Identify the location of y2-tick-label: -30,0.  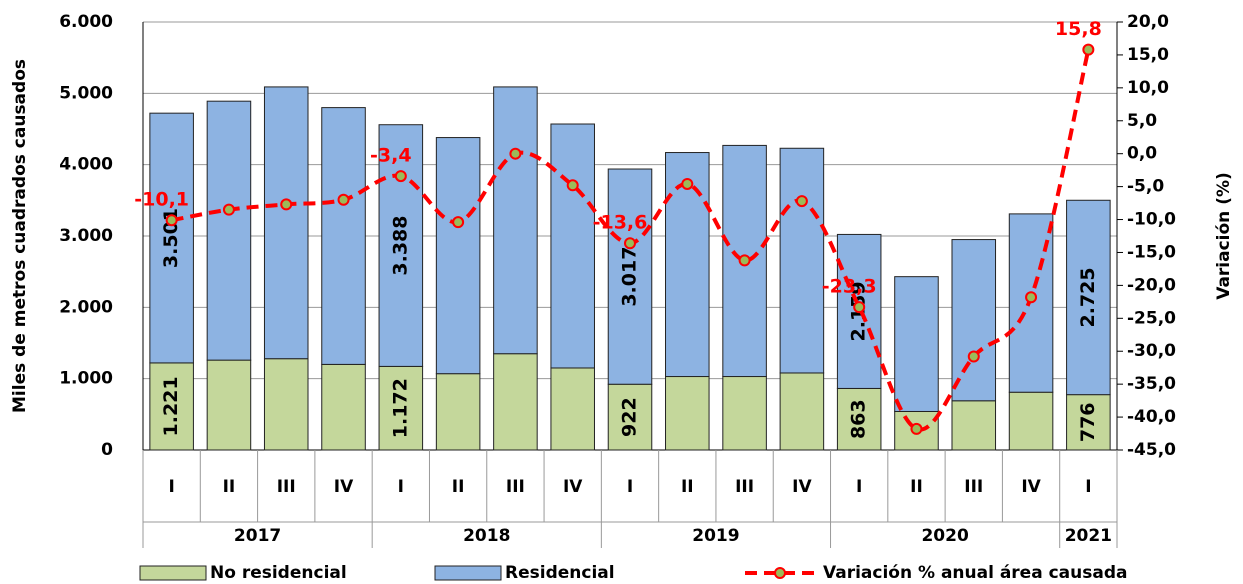
(1151, 351).